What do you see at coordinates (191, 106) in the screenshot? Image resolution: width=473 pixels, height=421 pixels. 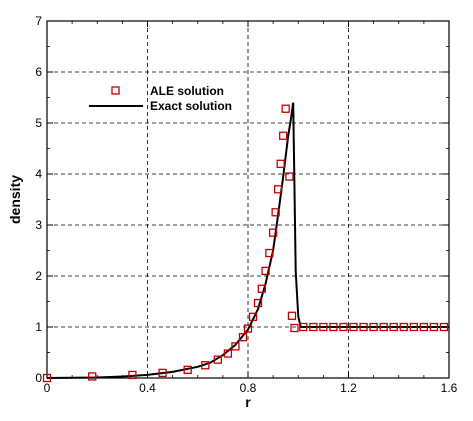 I see `legend-exact-label: Exact solution` at bounding box center [191, 106].